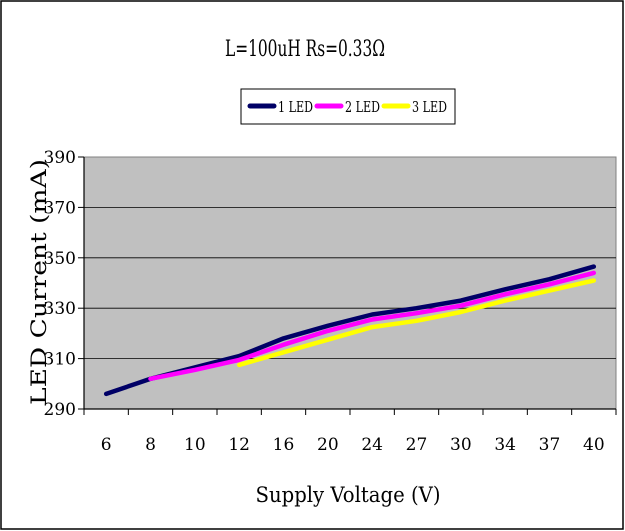 The image size is (625, 531). What do you see at coordinates (372, 445) in the screenshot?
I see `x-tick-label: 24` at bounding box center [372, 445].